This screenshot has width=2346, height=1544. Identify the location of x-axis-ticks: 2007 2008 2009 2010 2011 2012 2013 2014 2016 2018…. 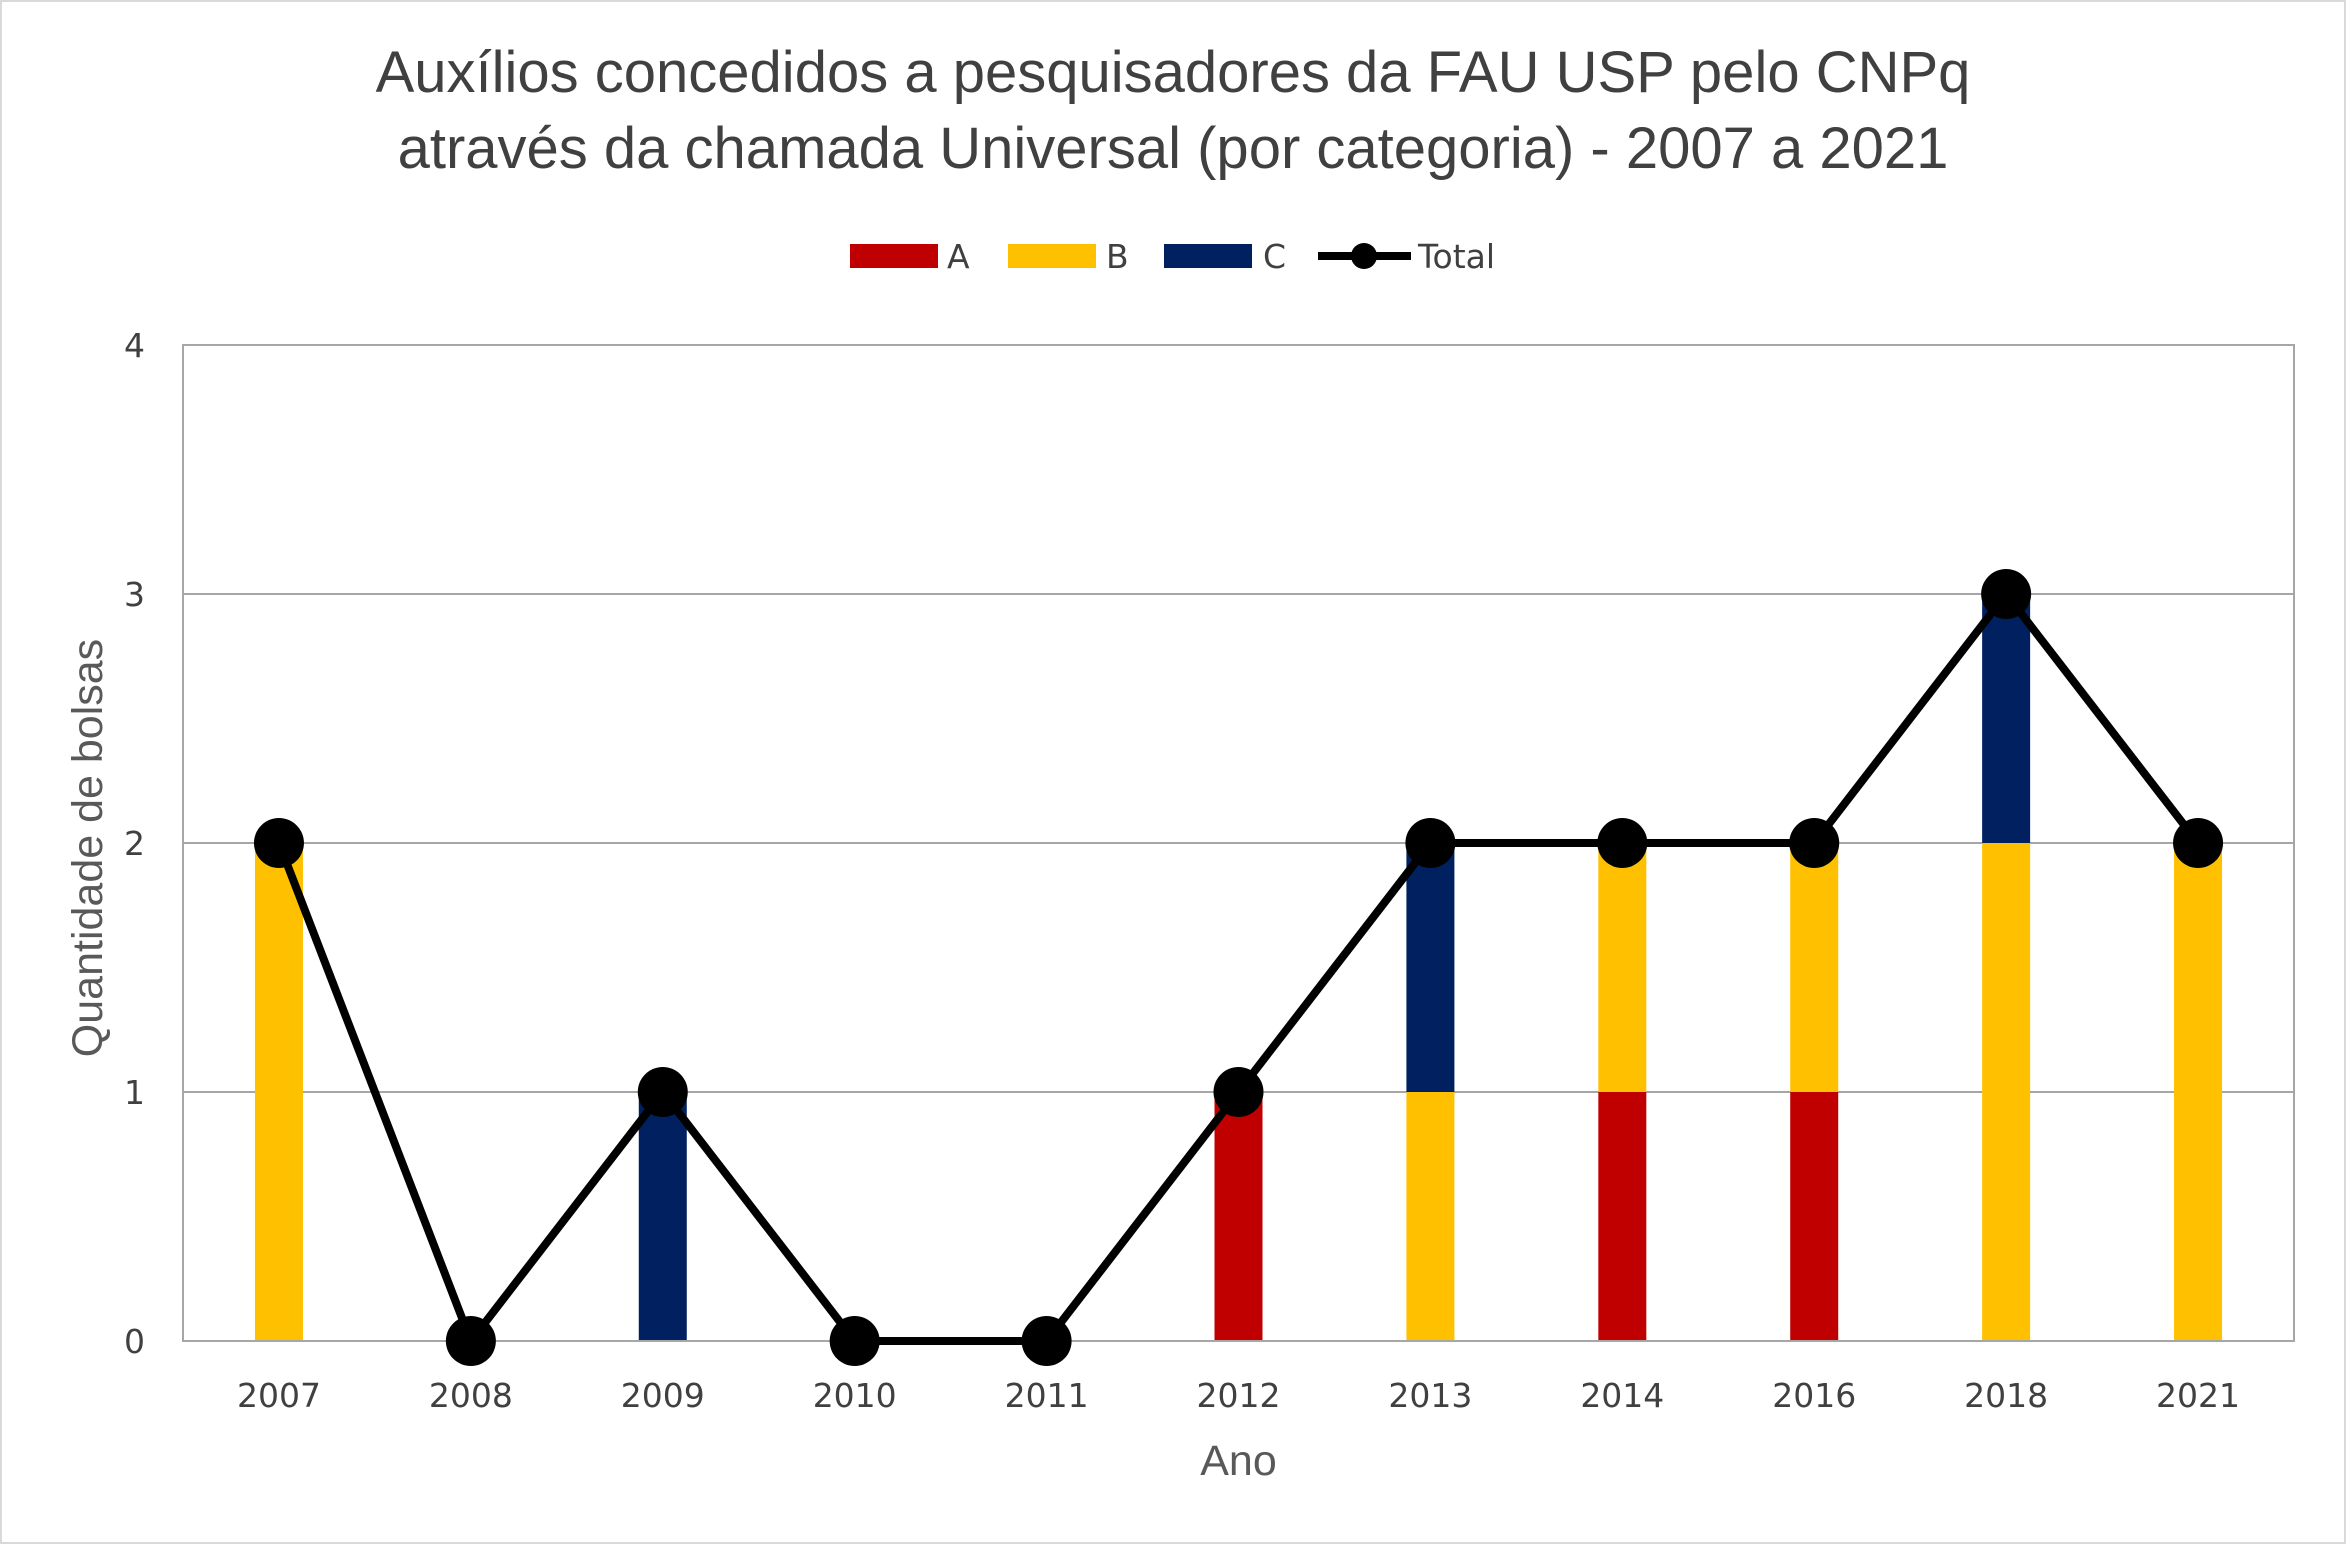
(1238, 1395).